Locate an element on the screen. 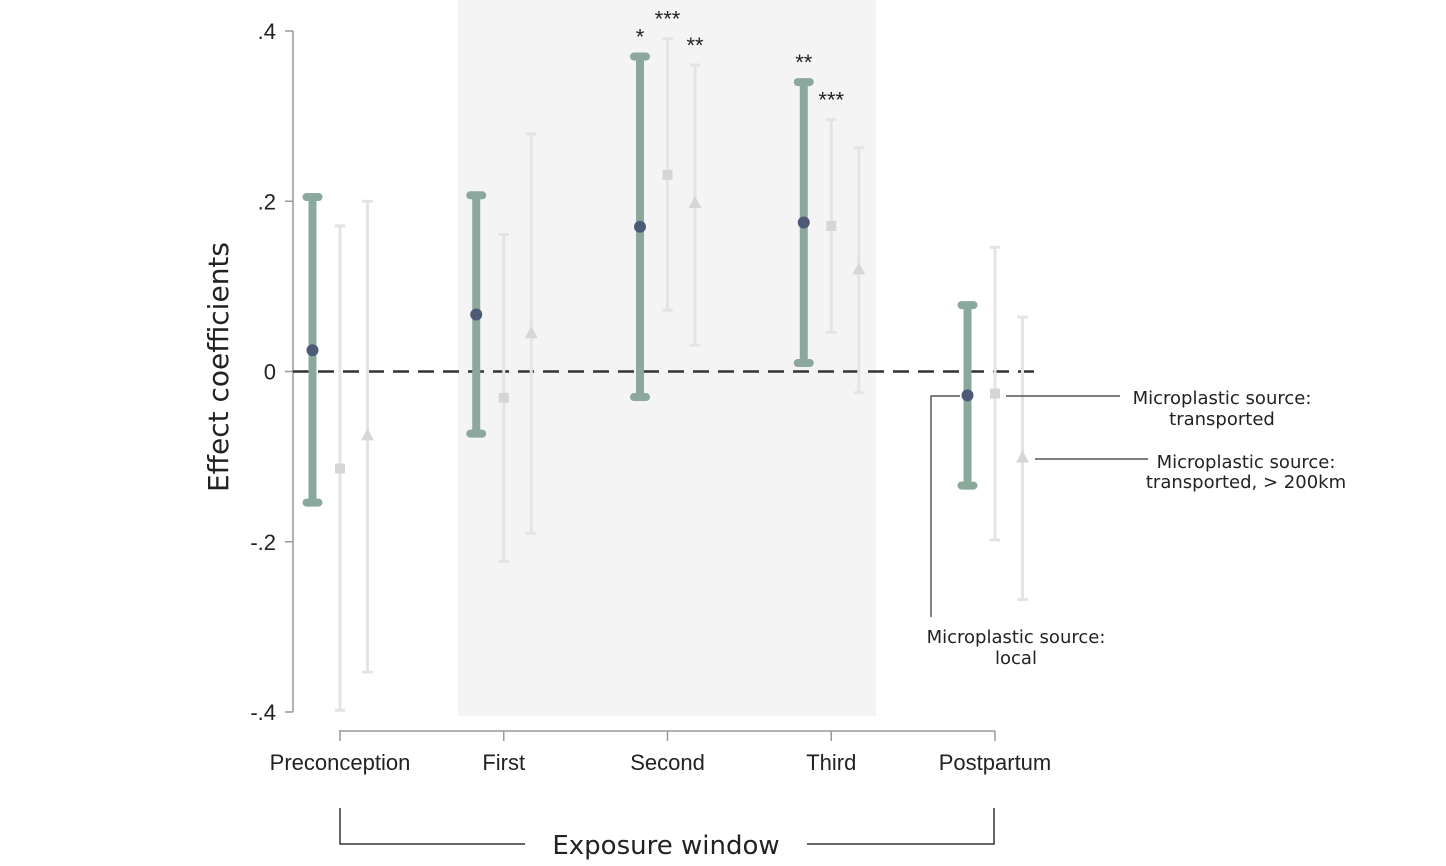 This screenshot has width=1446, height=866. x-tick-label-third: Third is located at coordinates (831, 762).